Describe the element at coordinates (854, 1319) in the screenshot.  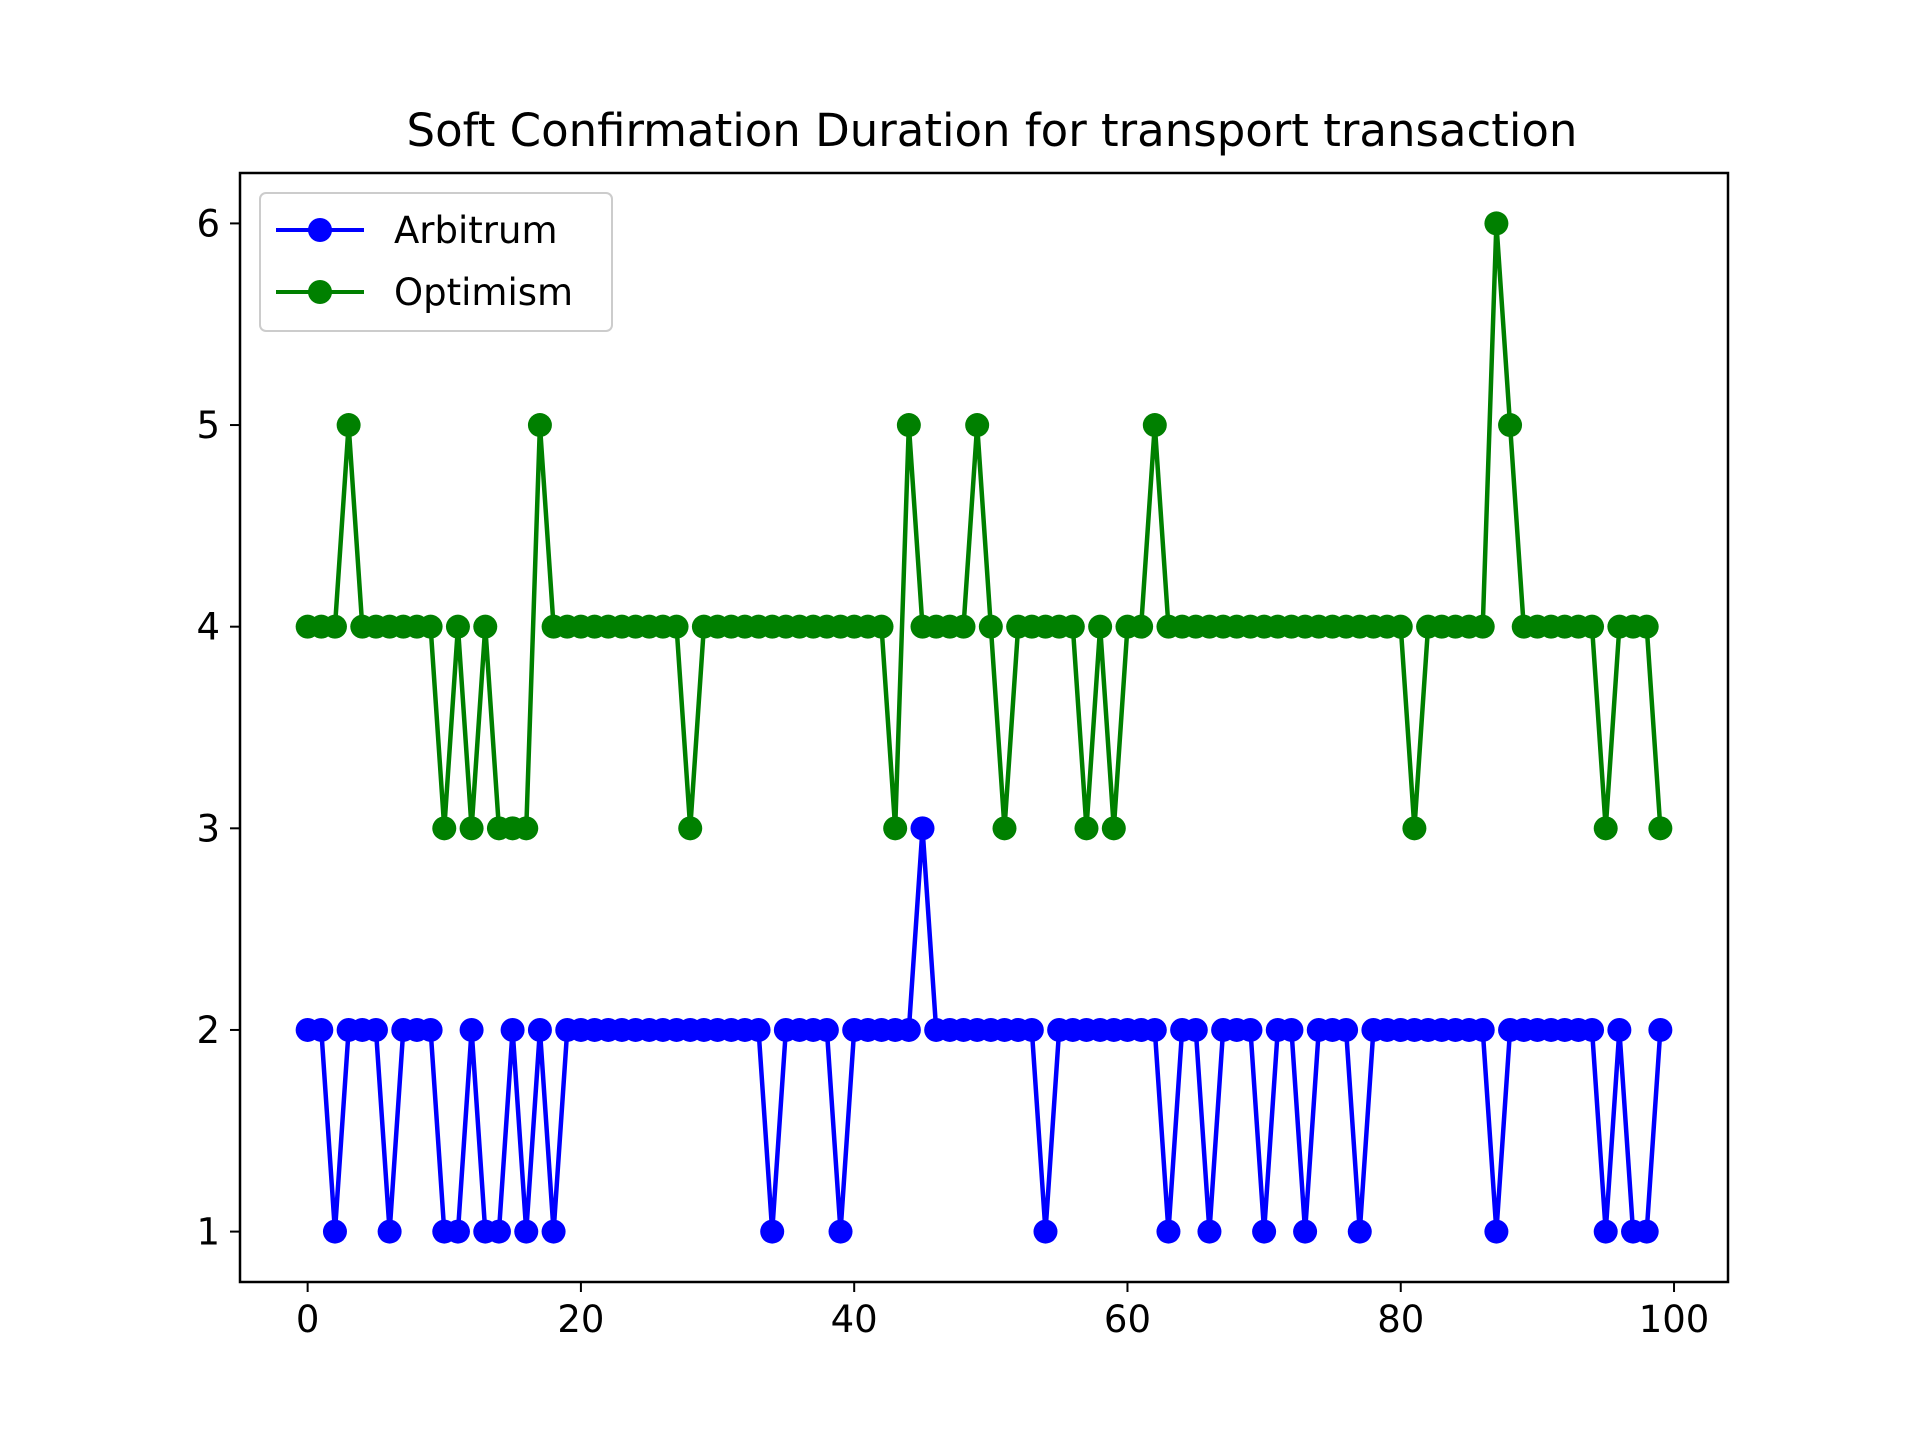
I see `x-tick-label: 40` at that location.